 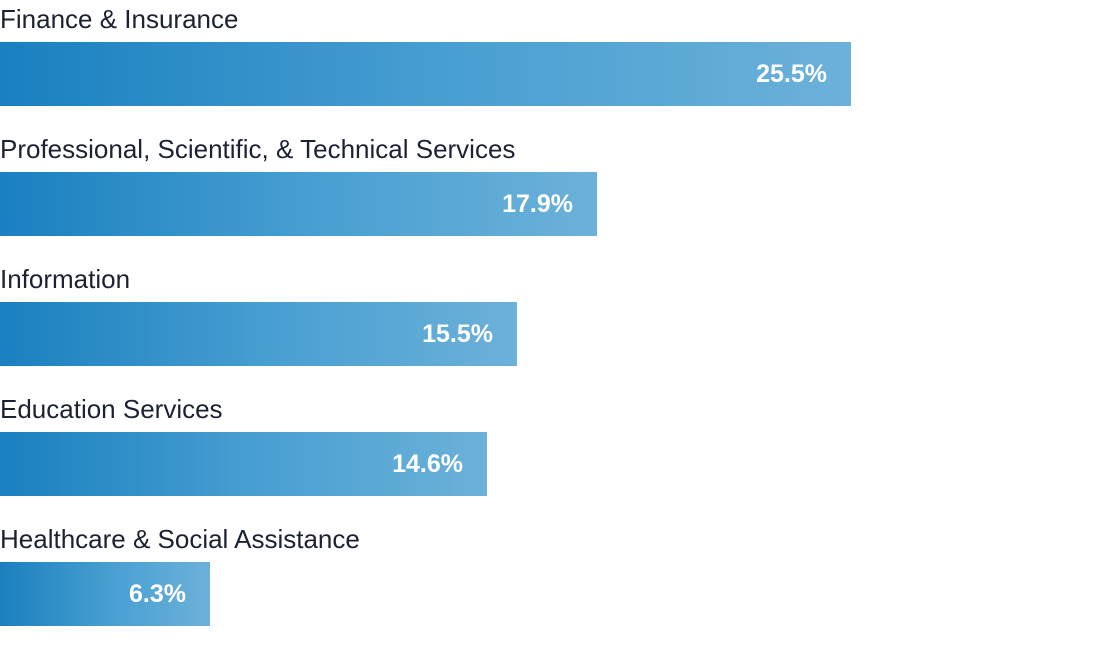 I want to click on category-label: Education Services, so click(x=111, y=409).